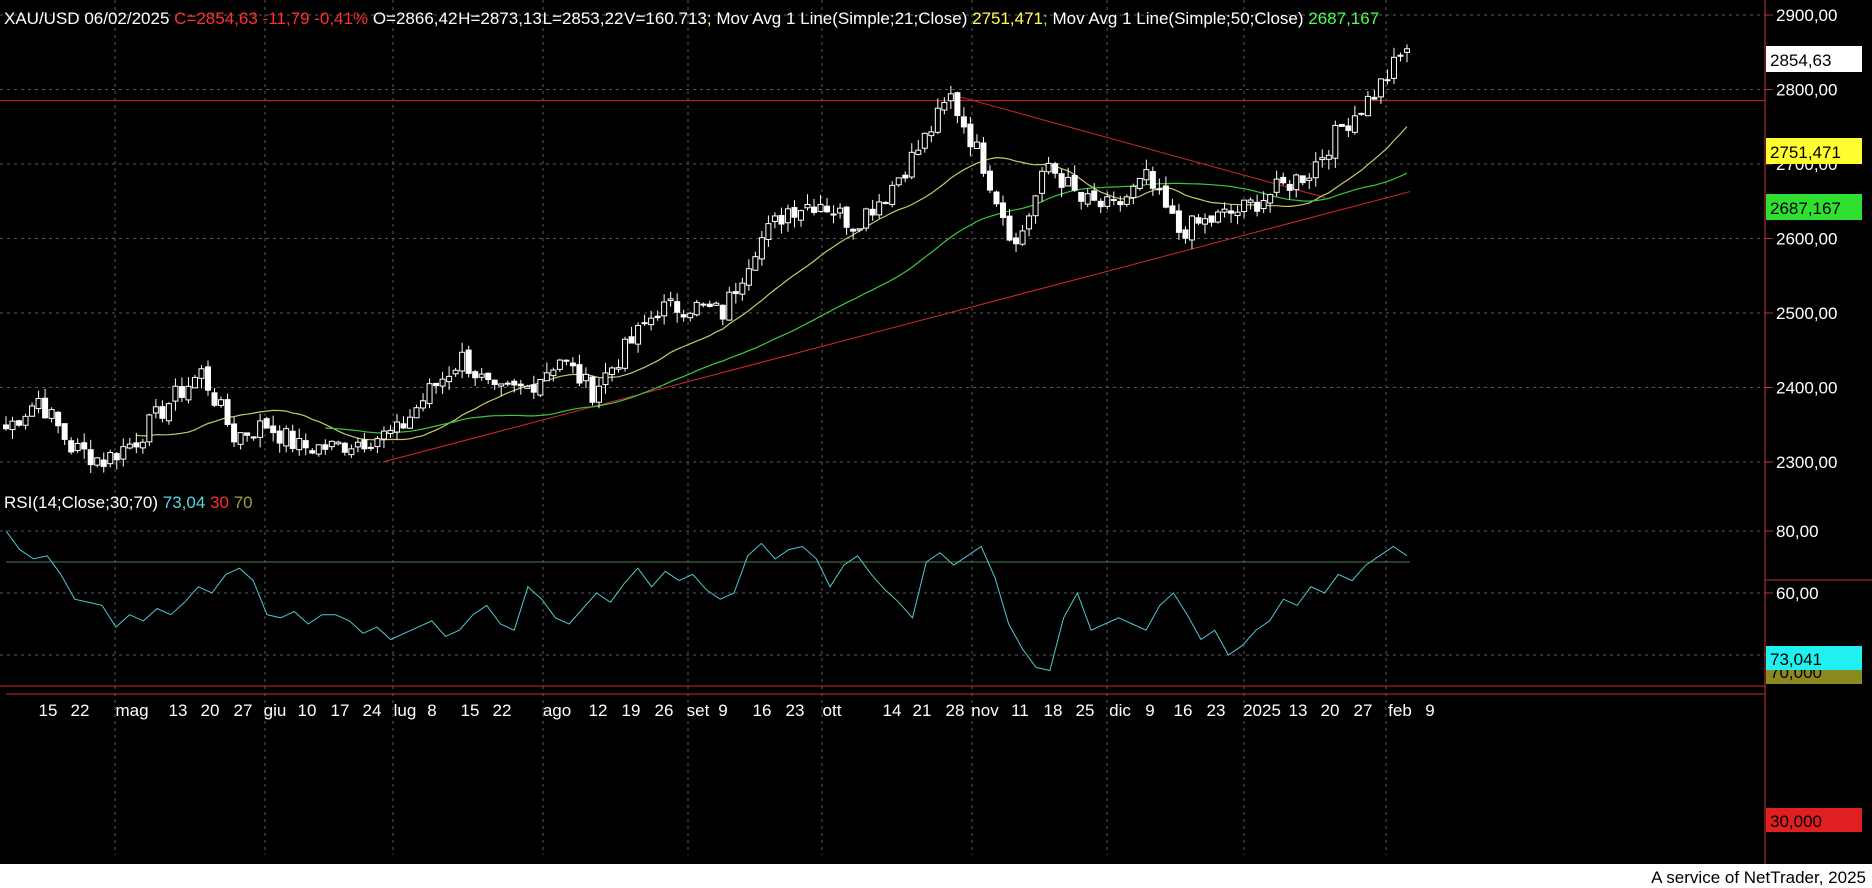 The image size is (1872, 888). Describe the element at coordinates (219, 502) in the screenshot. I see `rsi-header-lower: 30` at that location.